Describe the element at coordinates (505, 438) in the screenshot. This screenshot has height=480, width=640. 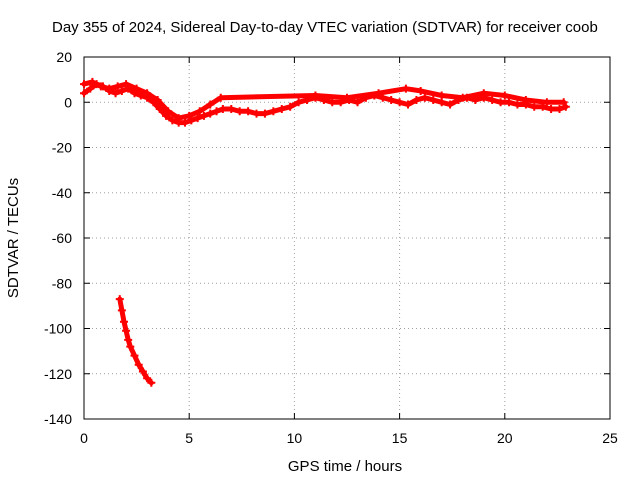
I see `x-tick-label: 20` at that location.